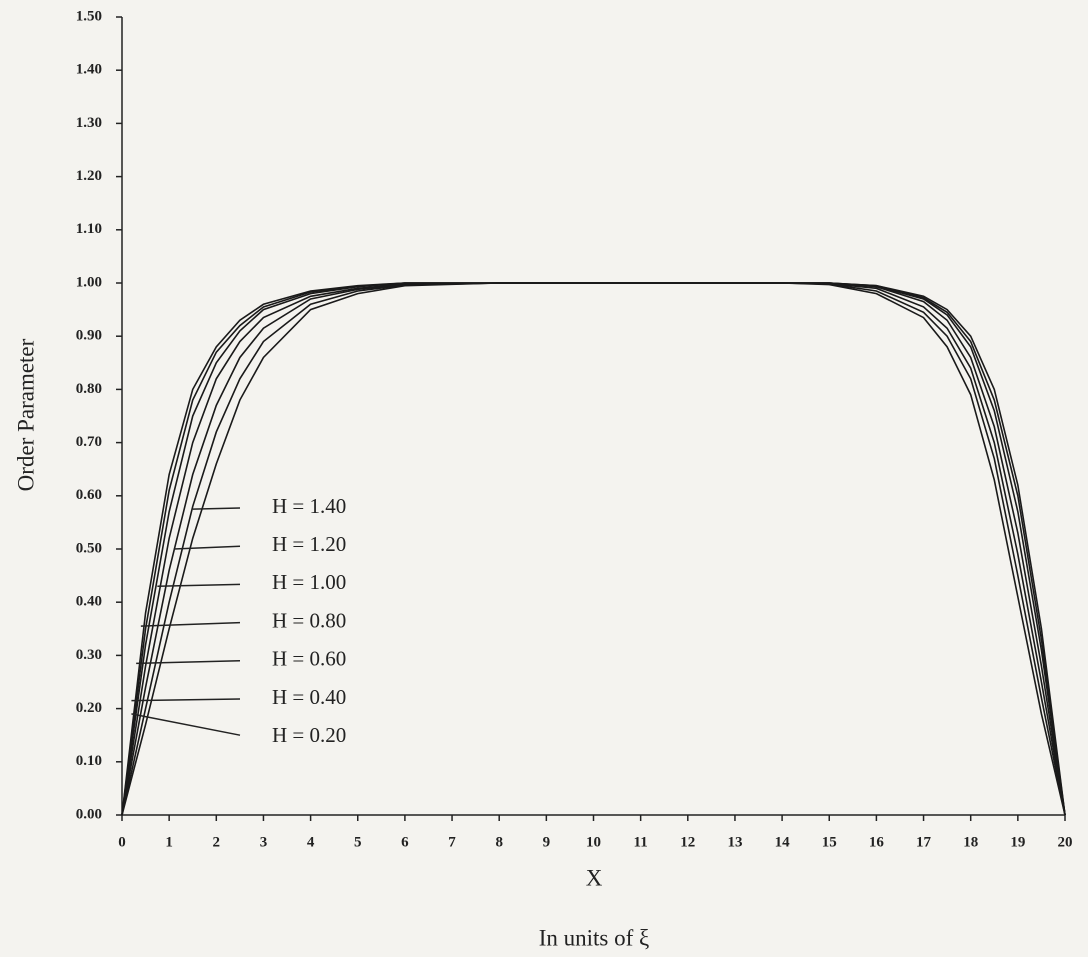 This screenshot has height=957, width=1088. I want to click on x-axis-label: X, so click(594, 877).